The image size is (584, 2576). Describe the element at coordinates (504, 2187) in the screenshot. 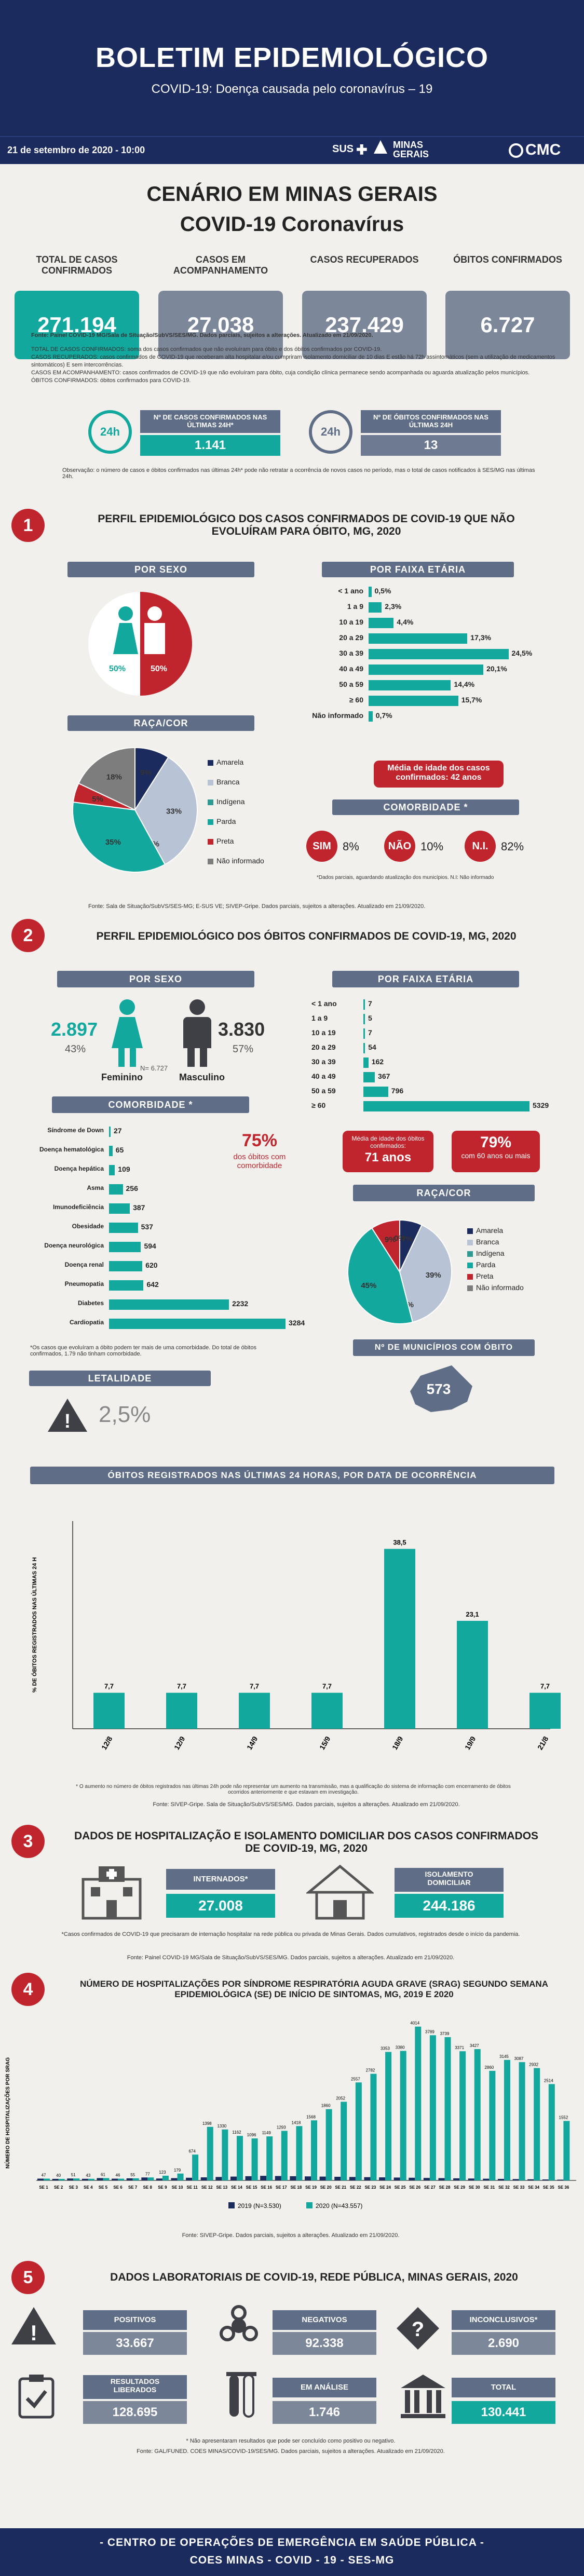

I see `srag-week-label: SE 32` at that location.